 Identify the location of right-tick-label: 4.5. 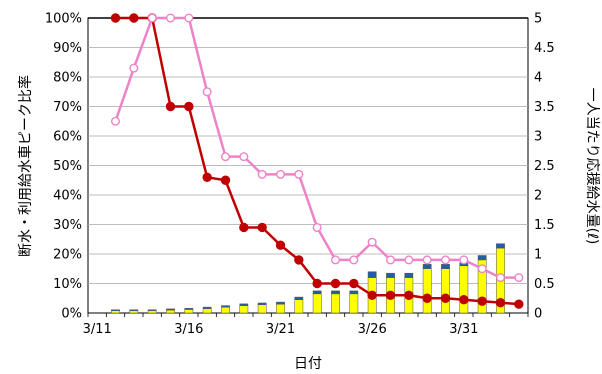
(544, 48).